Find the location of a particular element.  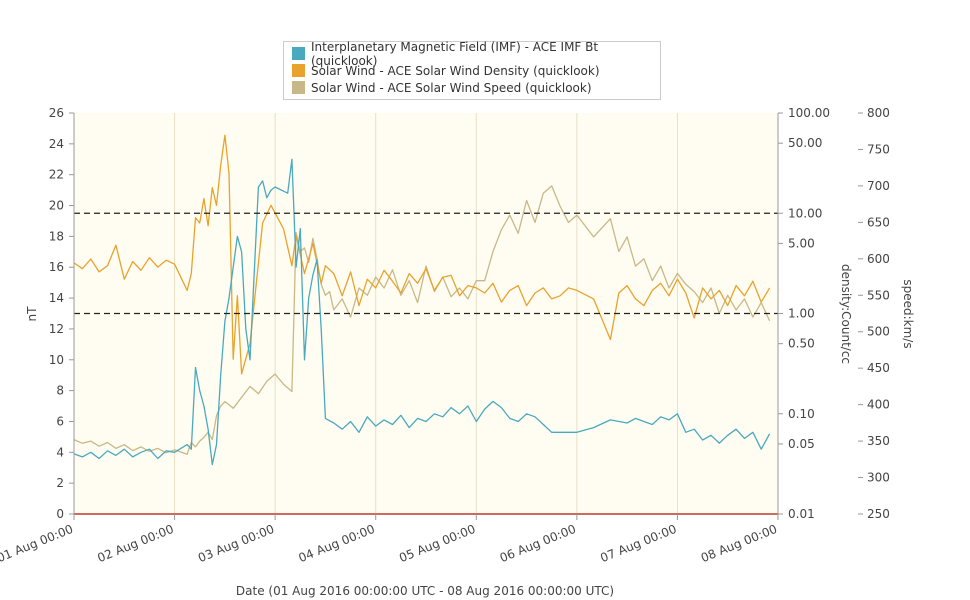

speed-axis-title: speed:km/s is located at coordinates (908, 313).